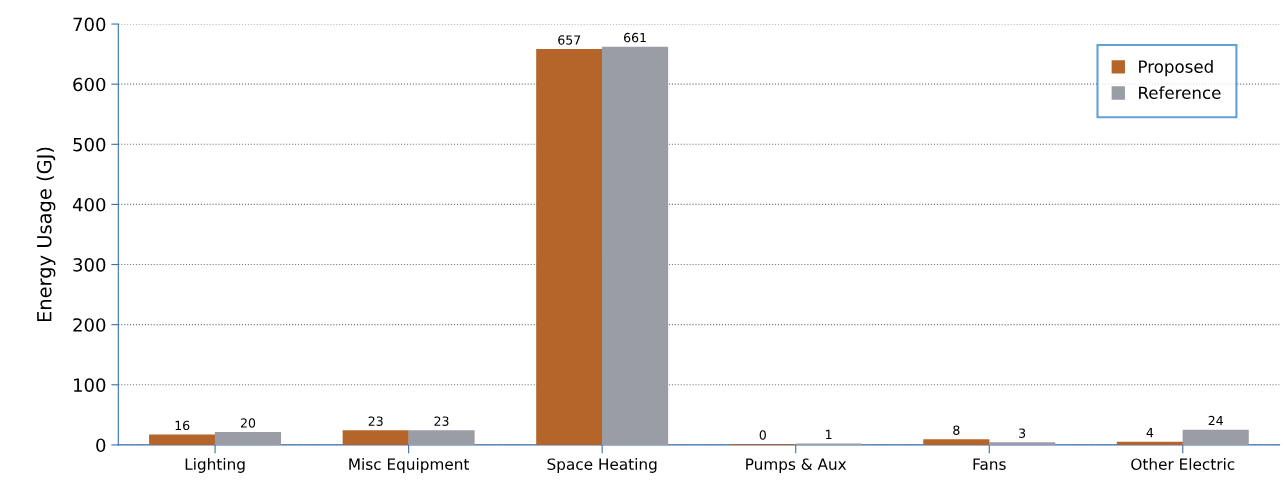 Image resolution: width=1286 pixels, height=481 pixels. Describe the element at coordinates (89, 265) in the screenshot. I see `y-tick-label: 300` at that location.